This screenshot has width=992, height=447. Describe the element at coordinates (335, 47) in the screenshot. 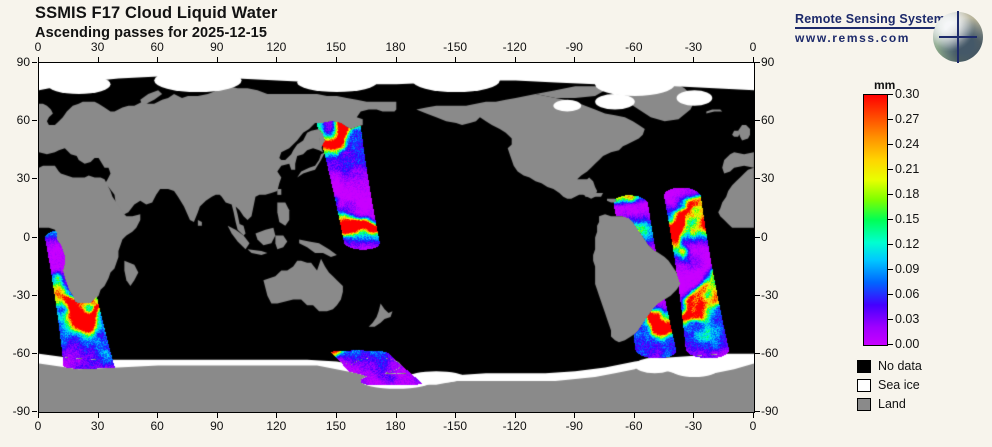

I see `x-tick-label-top: 150` at that location.